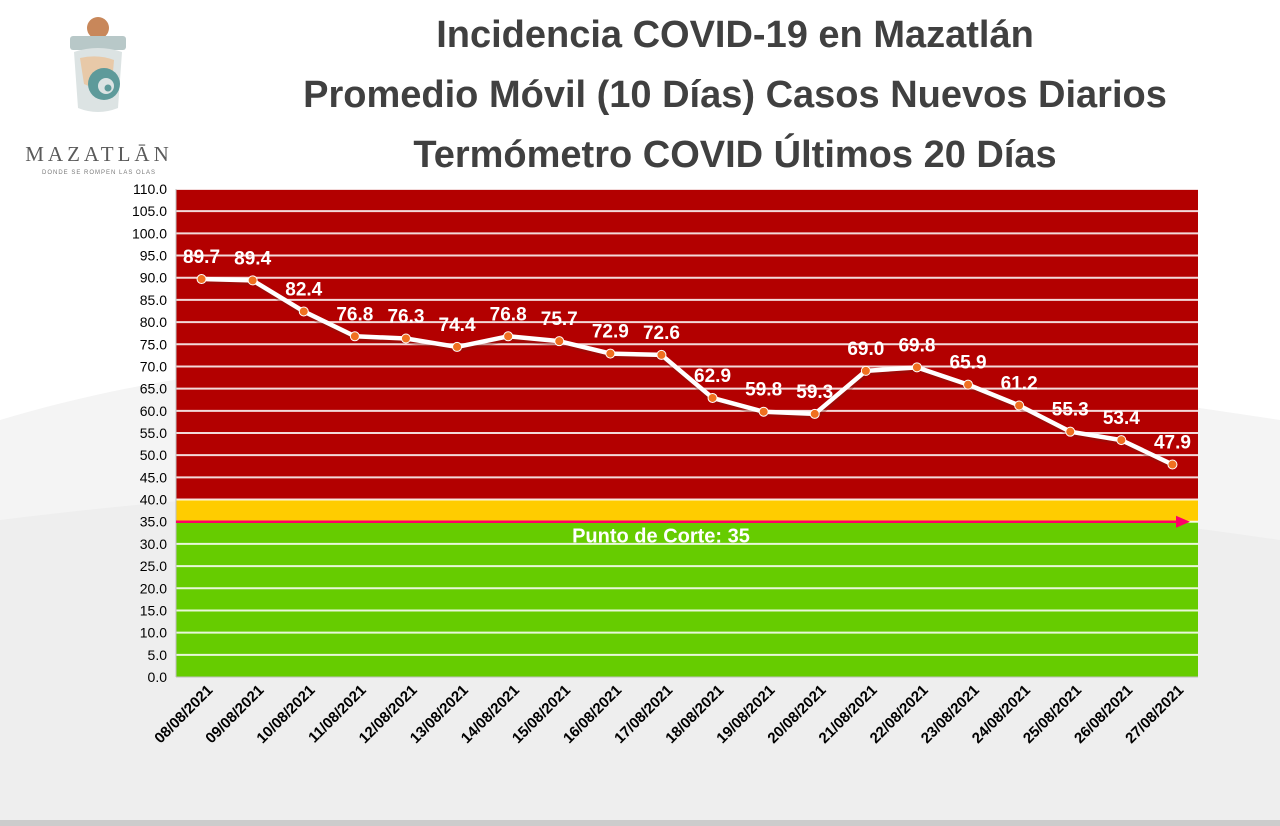 This screenshot has width=1280, height=826. What do you see at coordinates (1121, 418) in the screenshot?
I see `data-label: 53.4` at bounding box center [1121, 418].